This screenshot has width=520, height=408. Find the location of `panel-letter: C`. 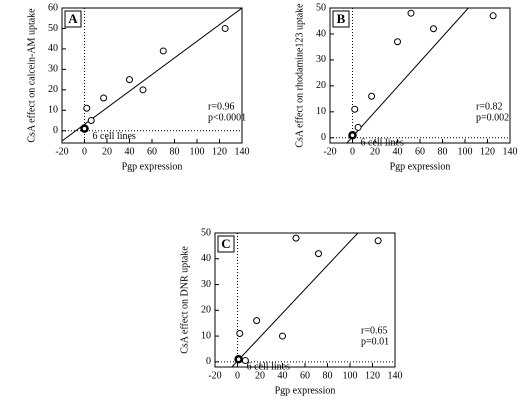

panel-letter: C is located at coordinates (225, 243).